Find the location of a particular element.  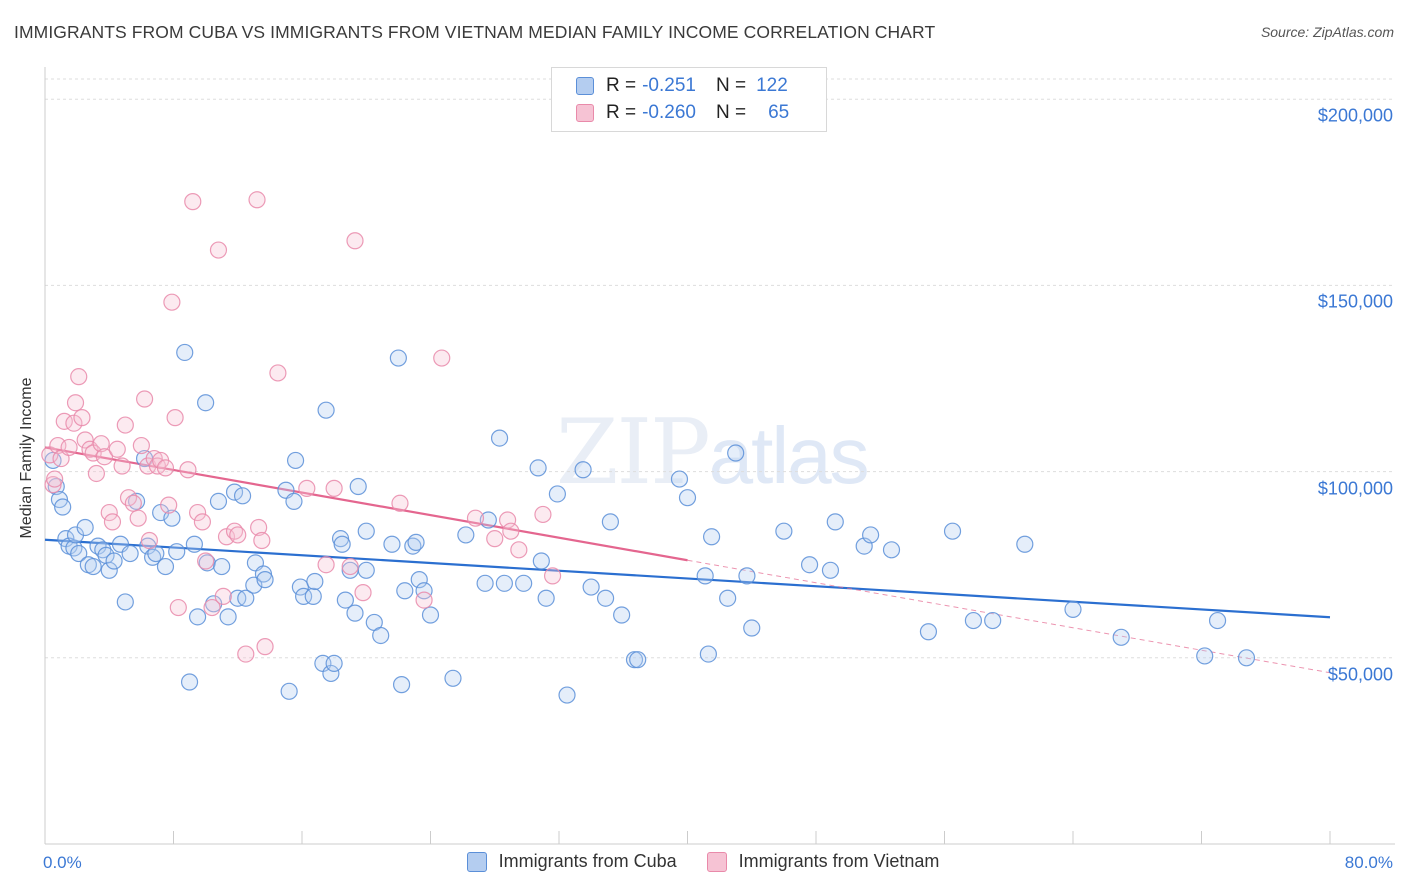

y-axis-label: Median Family Income is located at coordinates (26, 458).